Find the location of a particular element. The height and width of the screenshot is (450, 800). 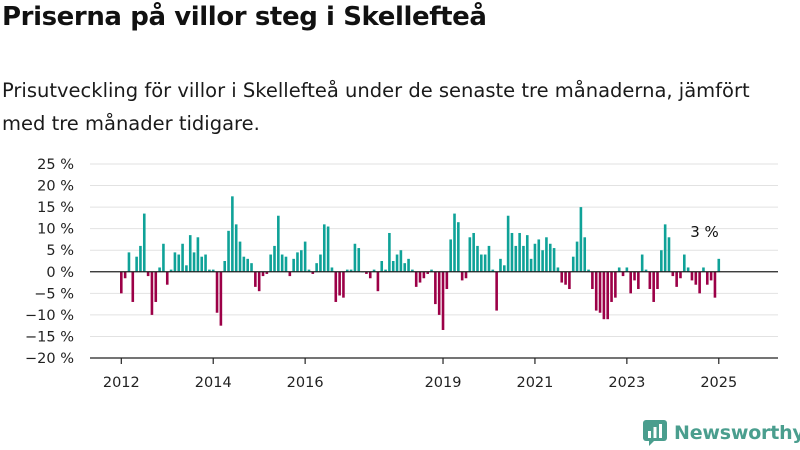

annotations: 3 % is located at coordinates (704, 232).